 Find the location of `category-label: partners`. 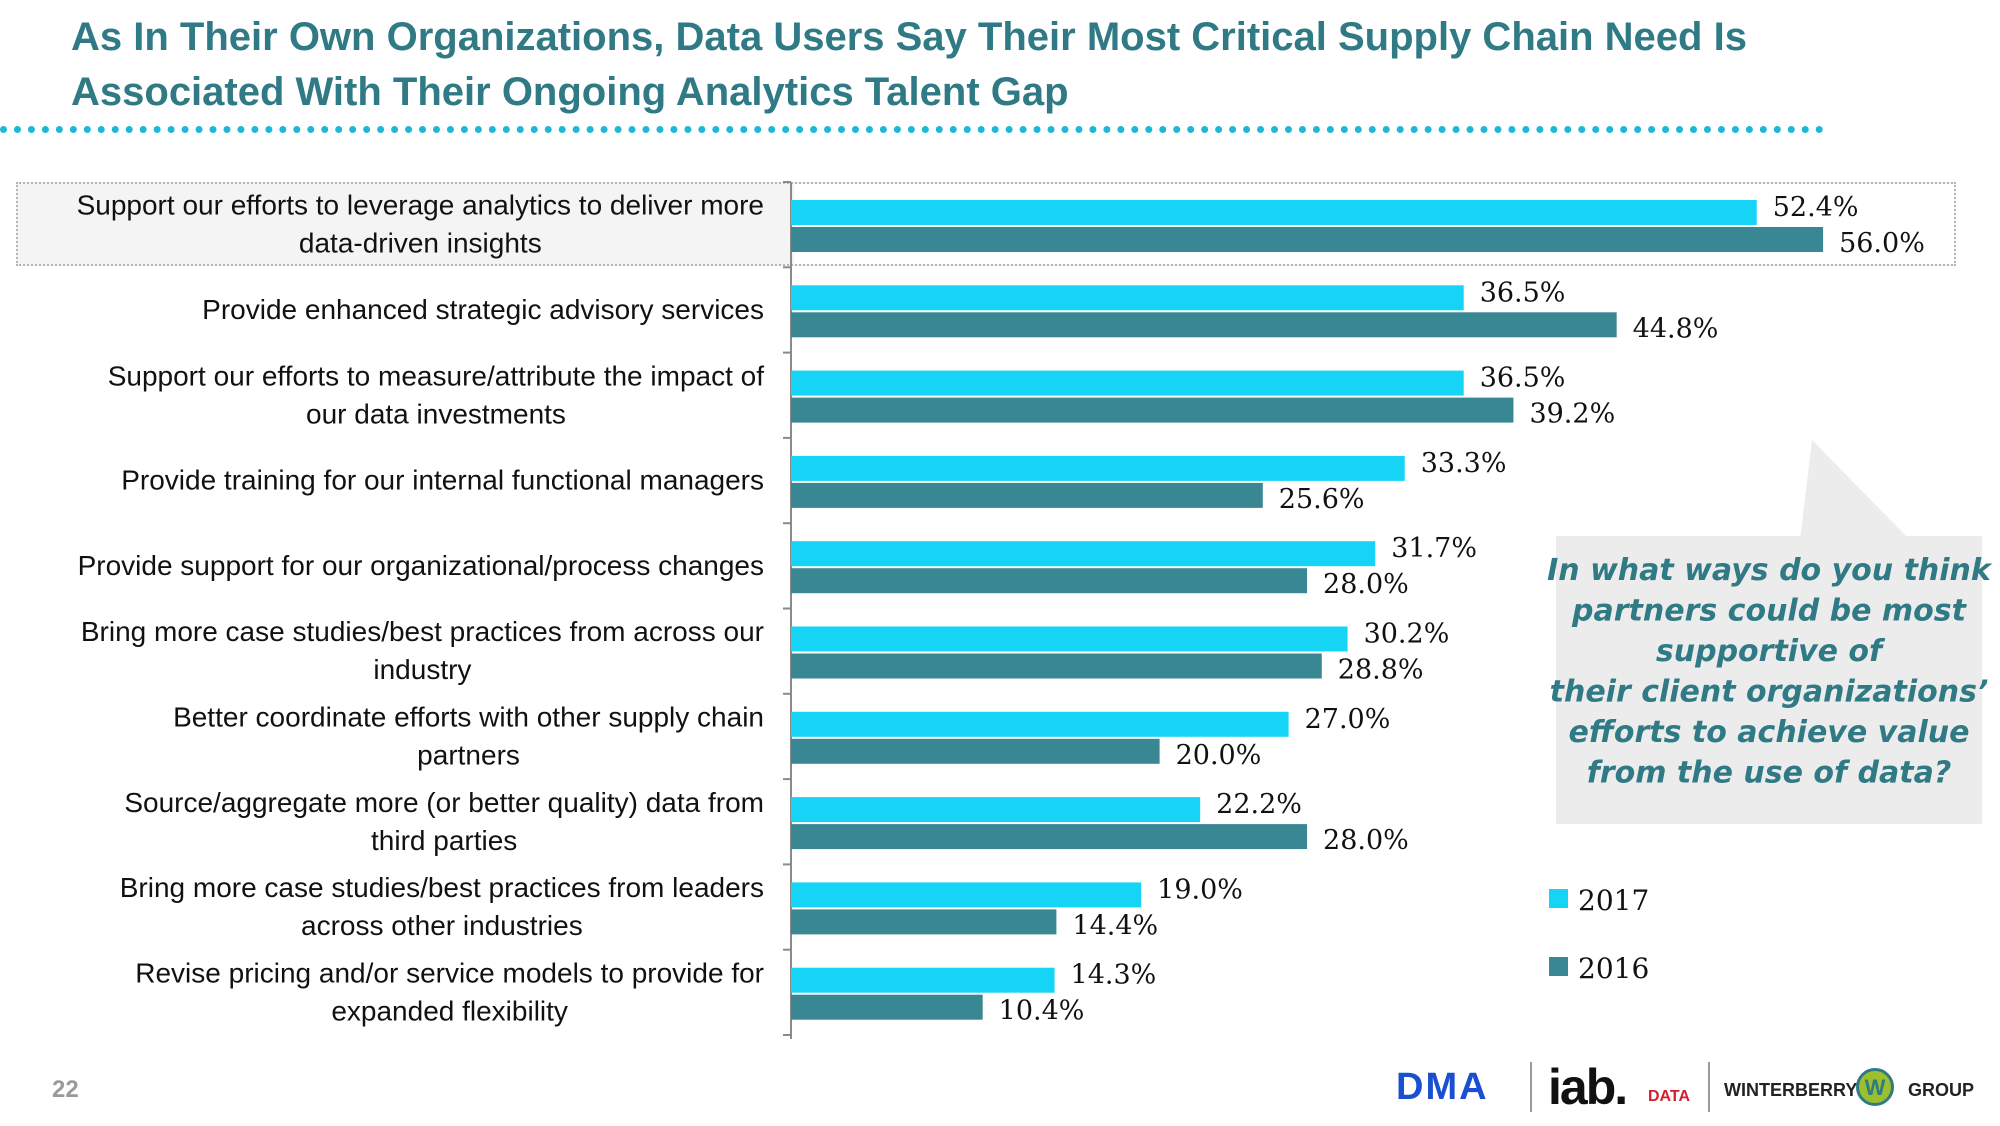

category-label: partners is located at coordinates (468, 754).